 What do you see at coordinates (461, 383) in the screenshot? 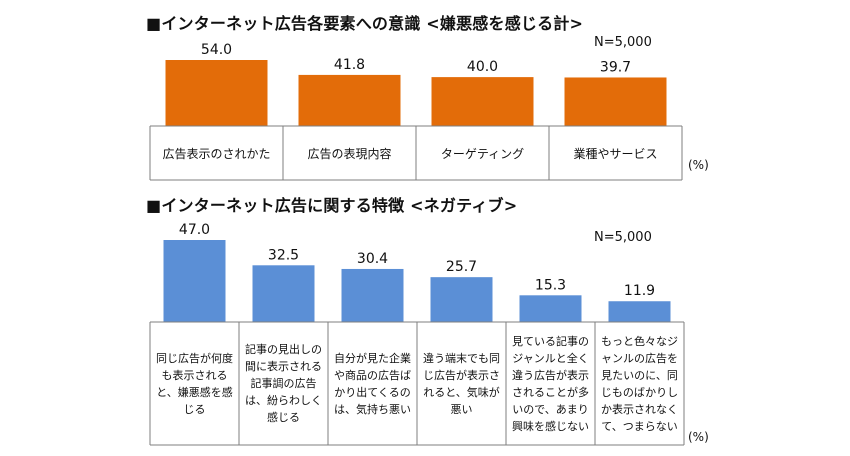
I see `chart2-category-label-4: 違う端末でも同じ広告が表示されると、気味が悪い` at bounding box center [461, 383].